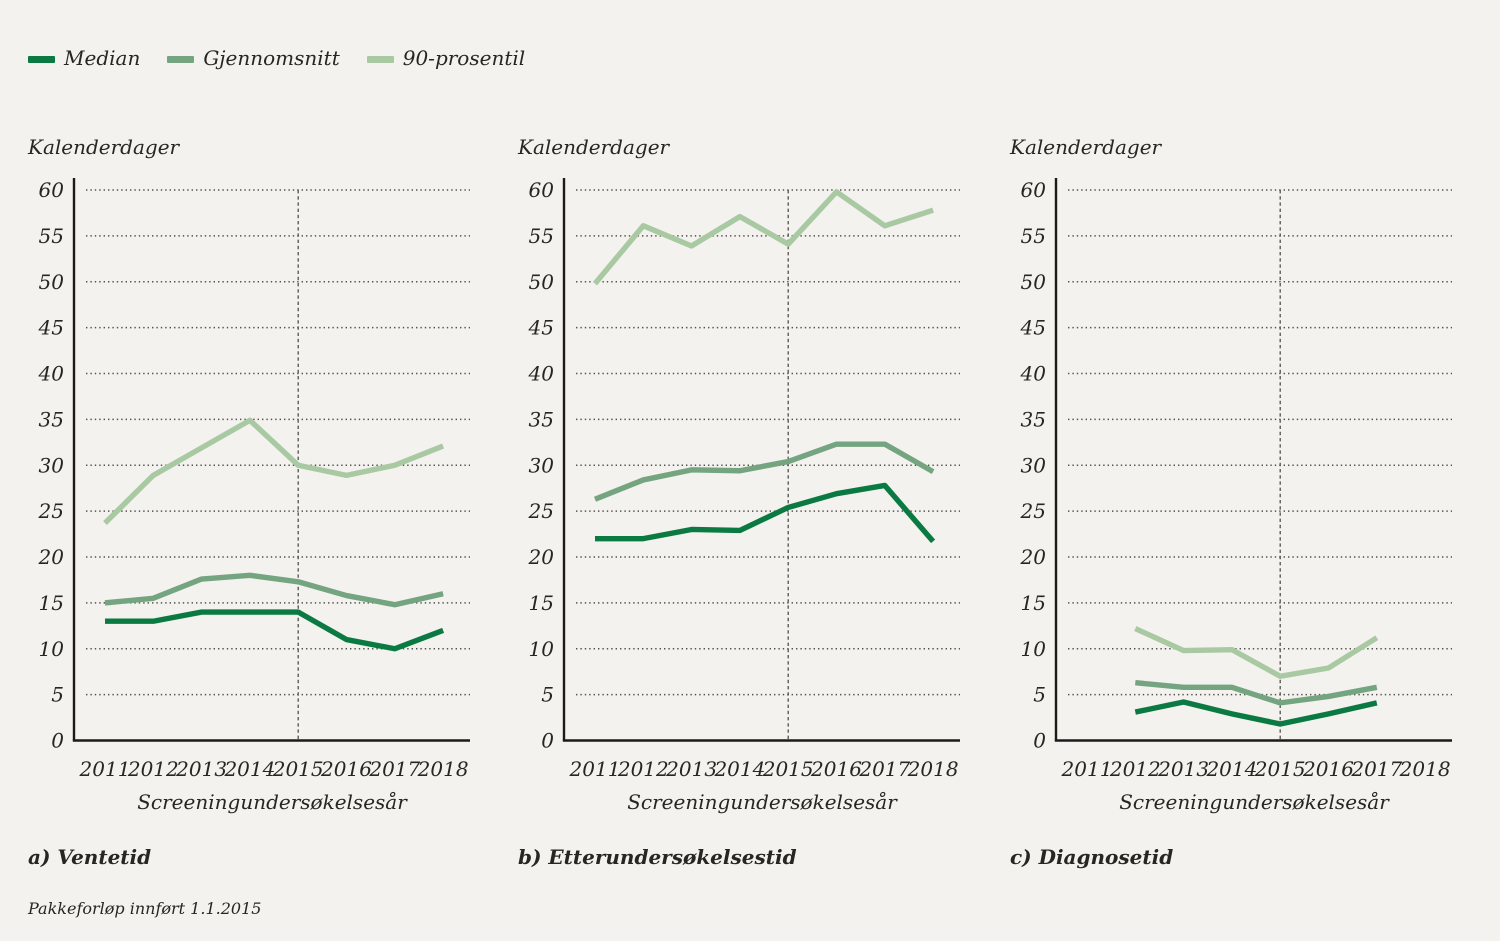 This screenshot has width=1500, height=941. What do you see at coordinates (145, 908) in the screenshot?
I see `footnote: Pakkeforløp innført 1.1.2015` at bounding box center [145, 908].